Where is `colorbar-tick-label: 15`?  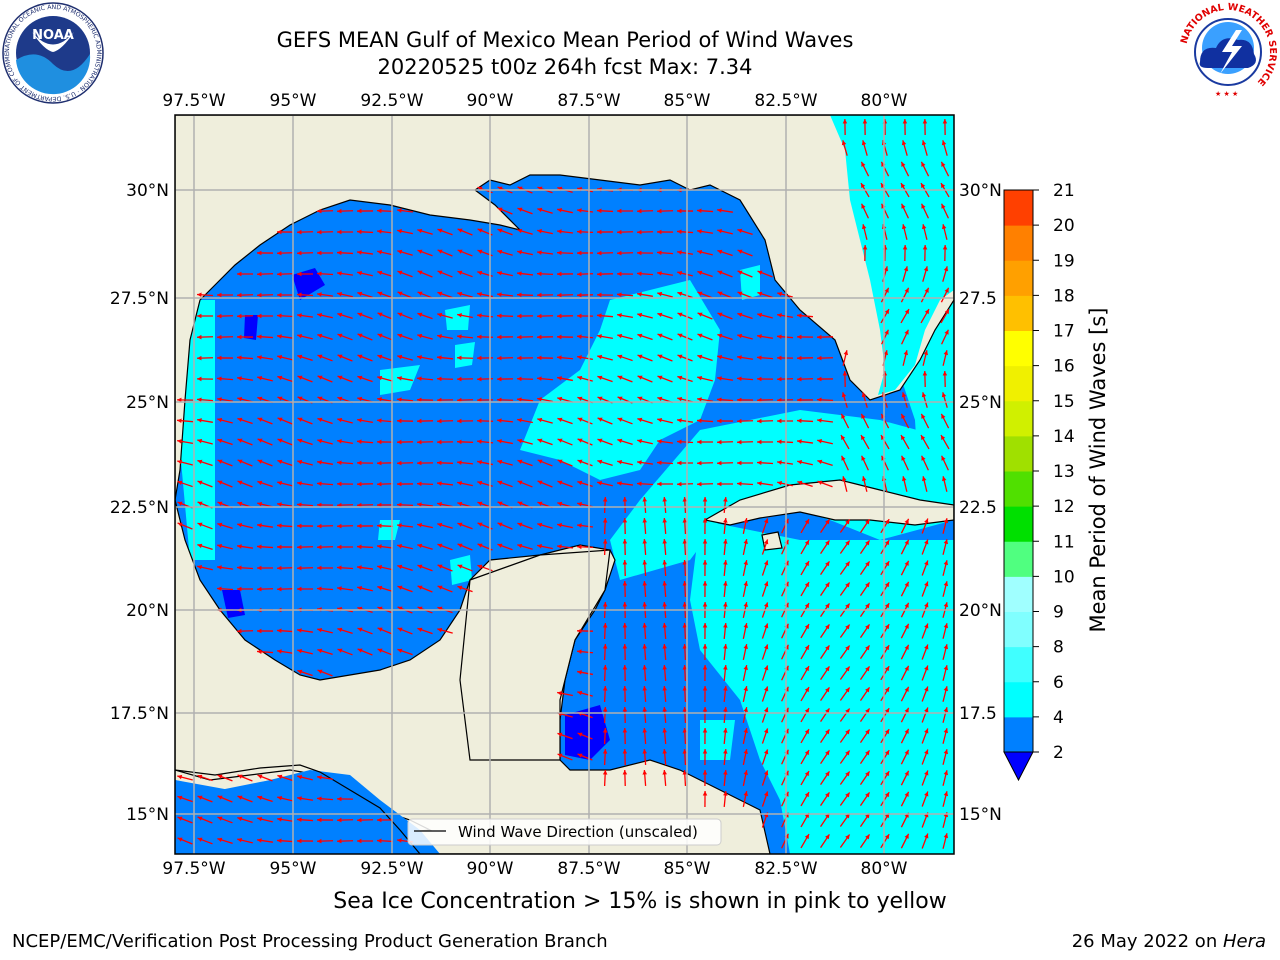 colorbar-tick-label: 15 is located at coordinates (1064, 402).